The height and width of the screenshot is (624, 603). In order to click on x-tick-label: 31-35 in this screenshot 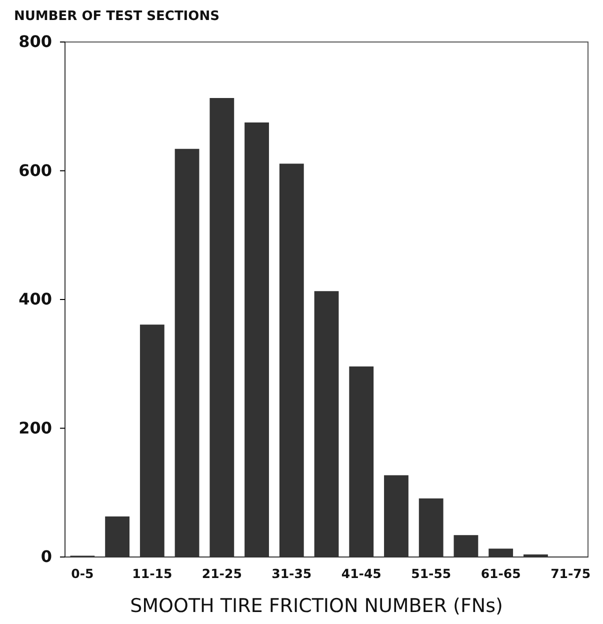, I will do `click(292, 573)`.